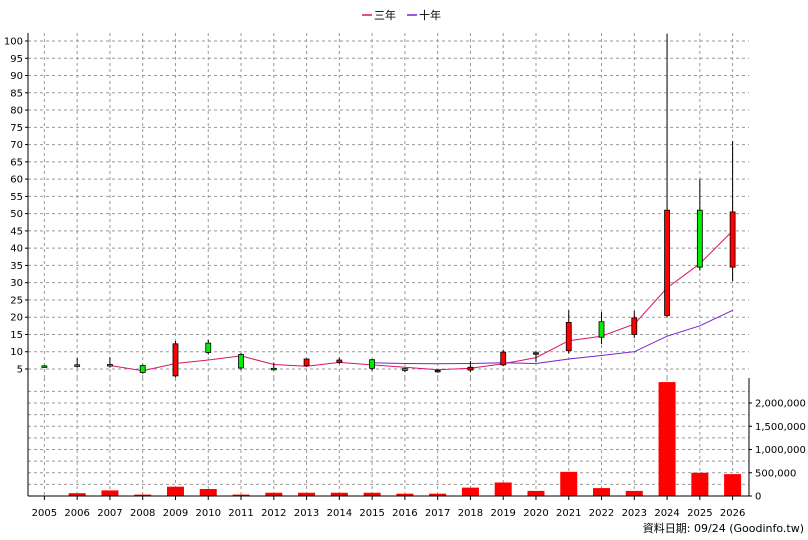  I want to click on year-tick-label: 2015, so click(371, 513).